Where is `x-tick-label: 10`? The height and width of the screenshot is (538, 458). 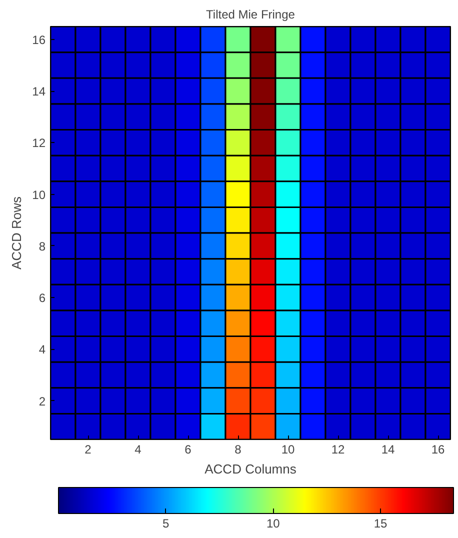 x-tick-label: 10 is located at coordinates (288, 449).